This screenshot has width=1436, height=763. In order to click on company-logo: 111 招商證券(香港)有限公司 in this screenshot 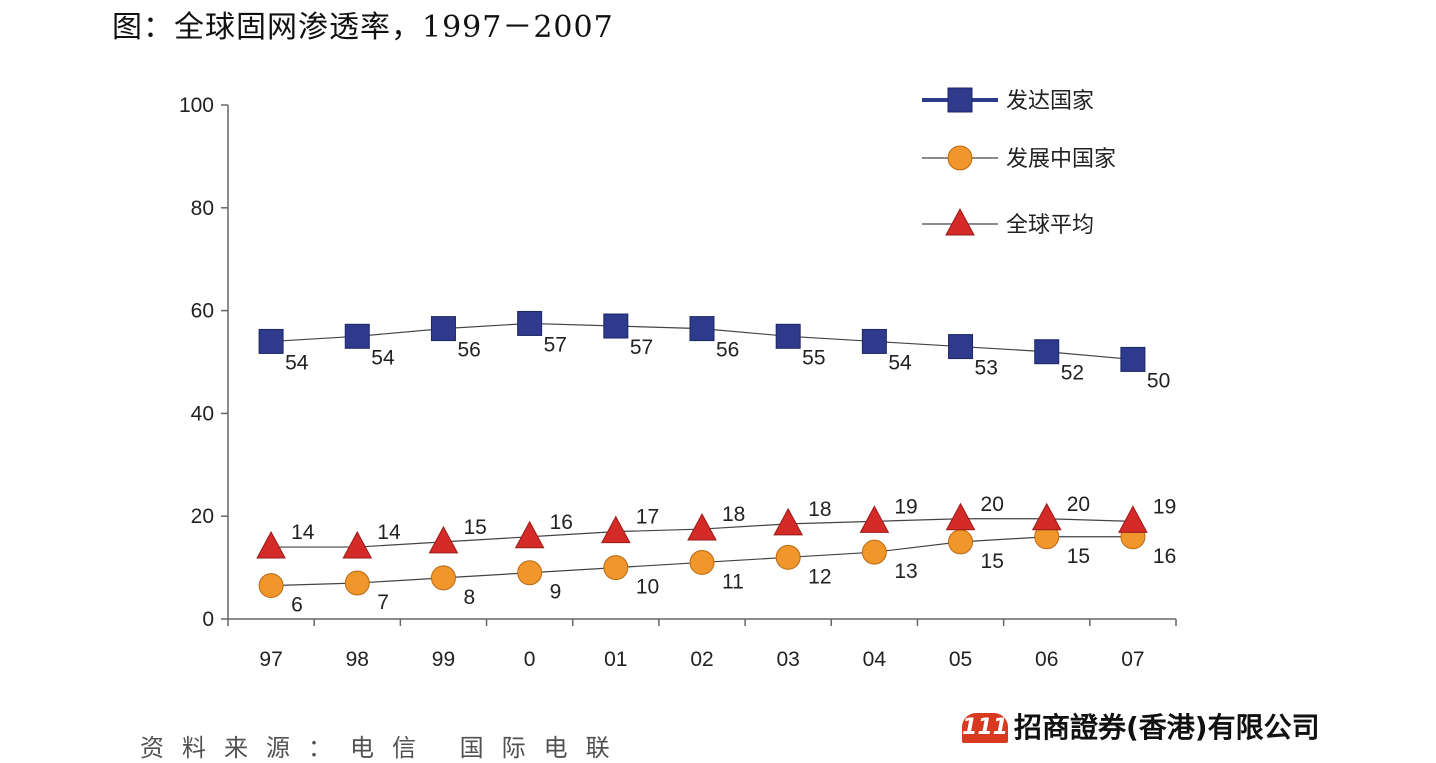, I will do `click(1141, 727)`.